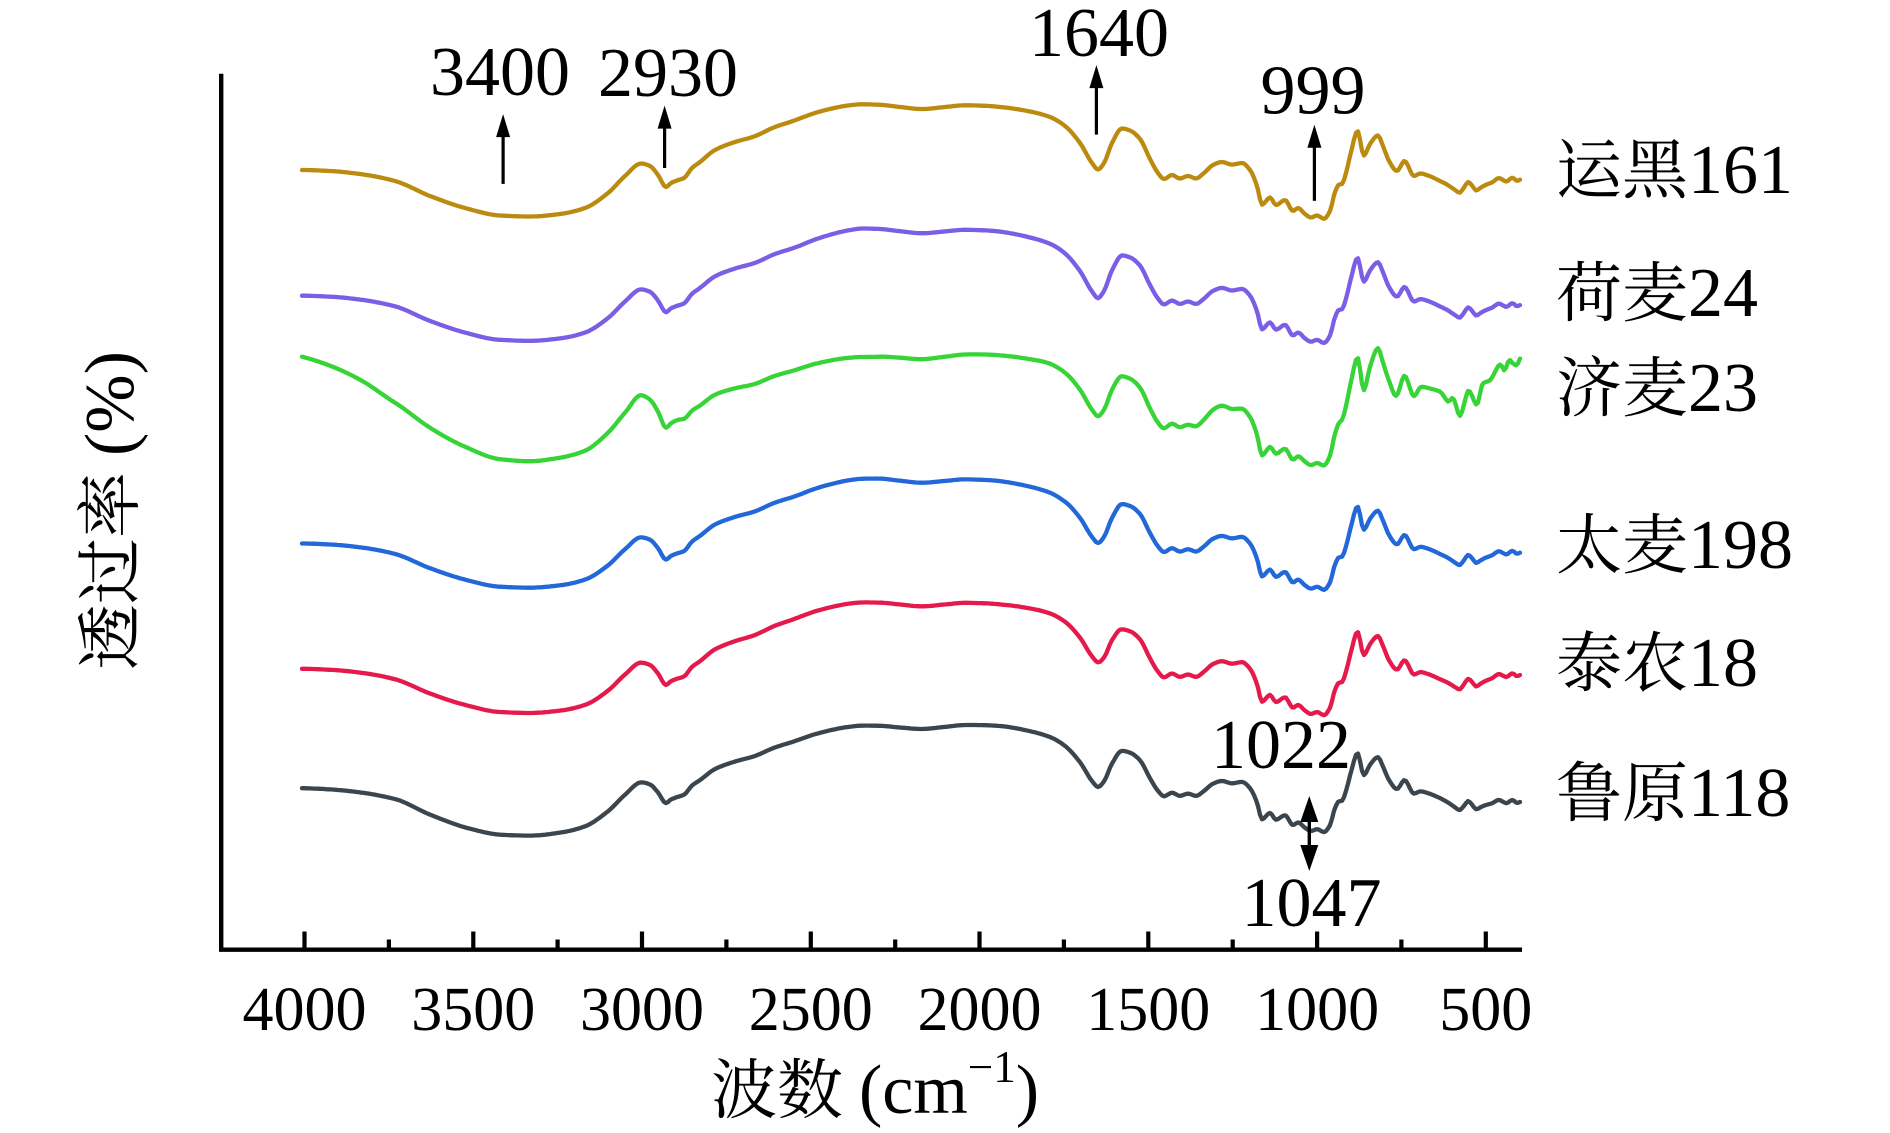 The height and width of the screenshot is (1133, 1890). Describe the element at coordinates (1739, 793) in the screenshot. I see `svg-text: 118` at that location.